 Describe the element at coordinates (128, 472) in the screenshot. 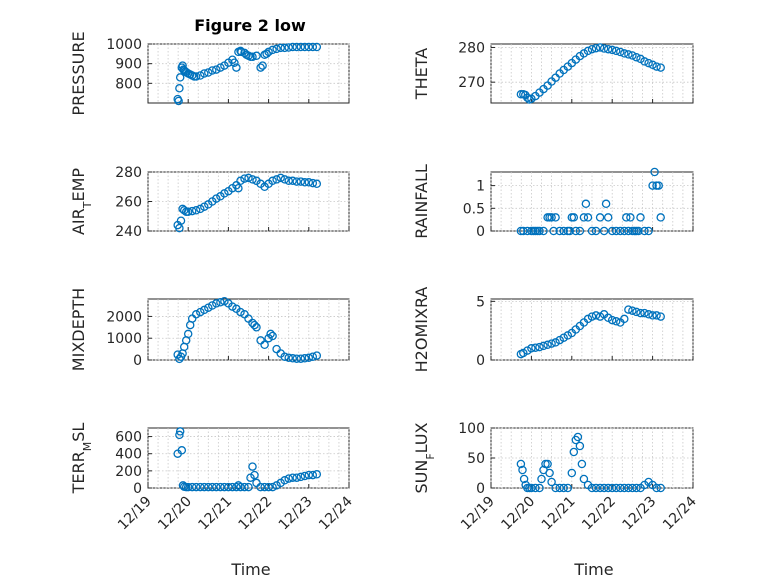

I see `y-tick-label: 200` at that location.